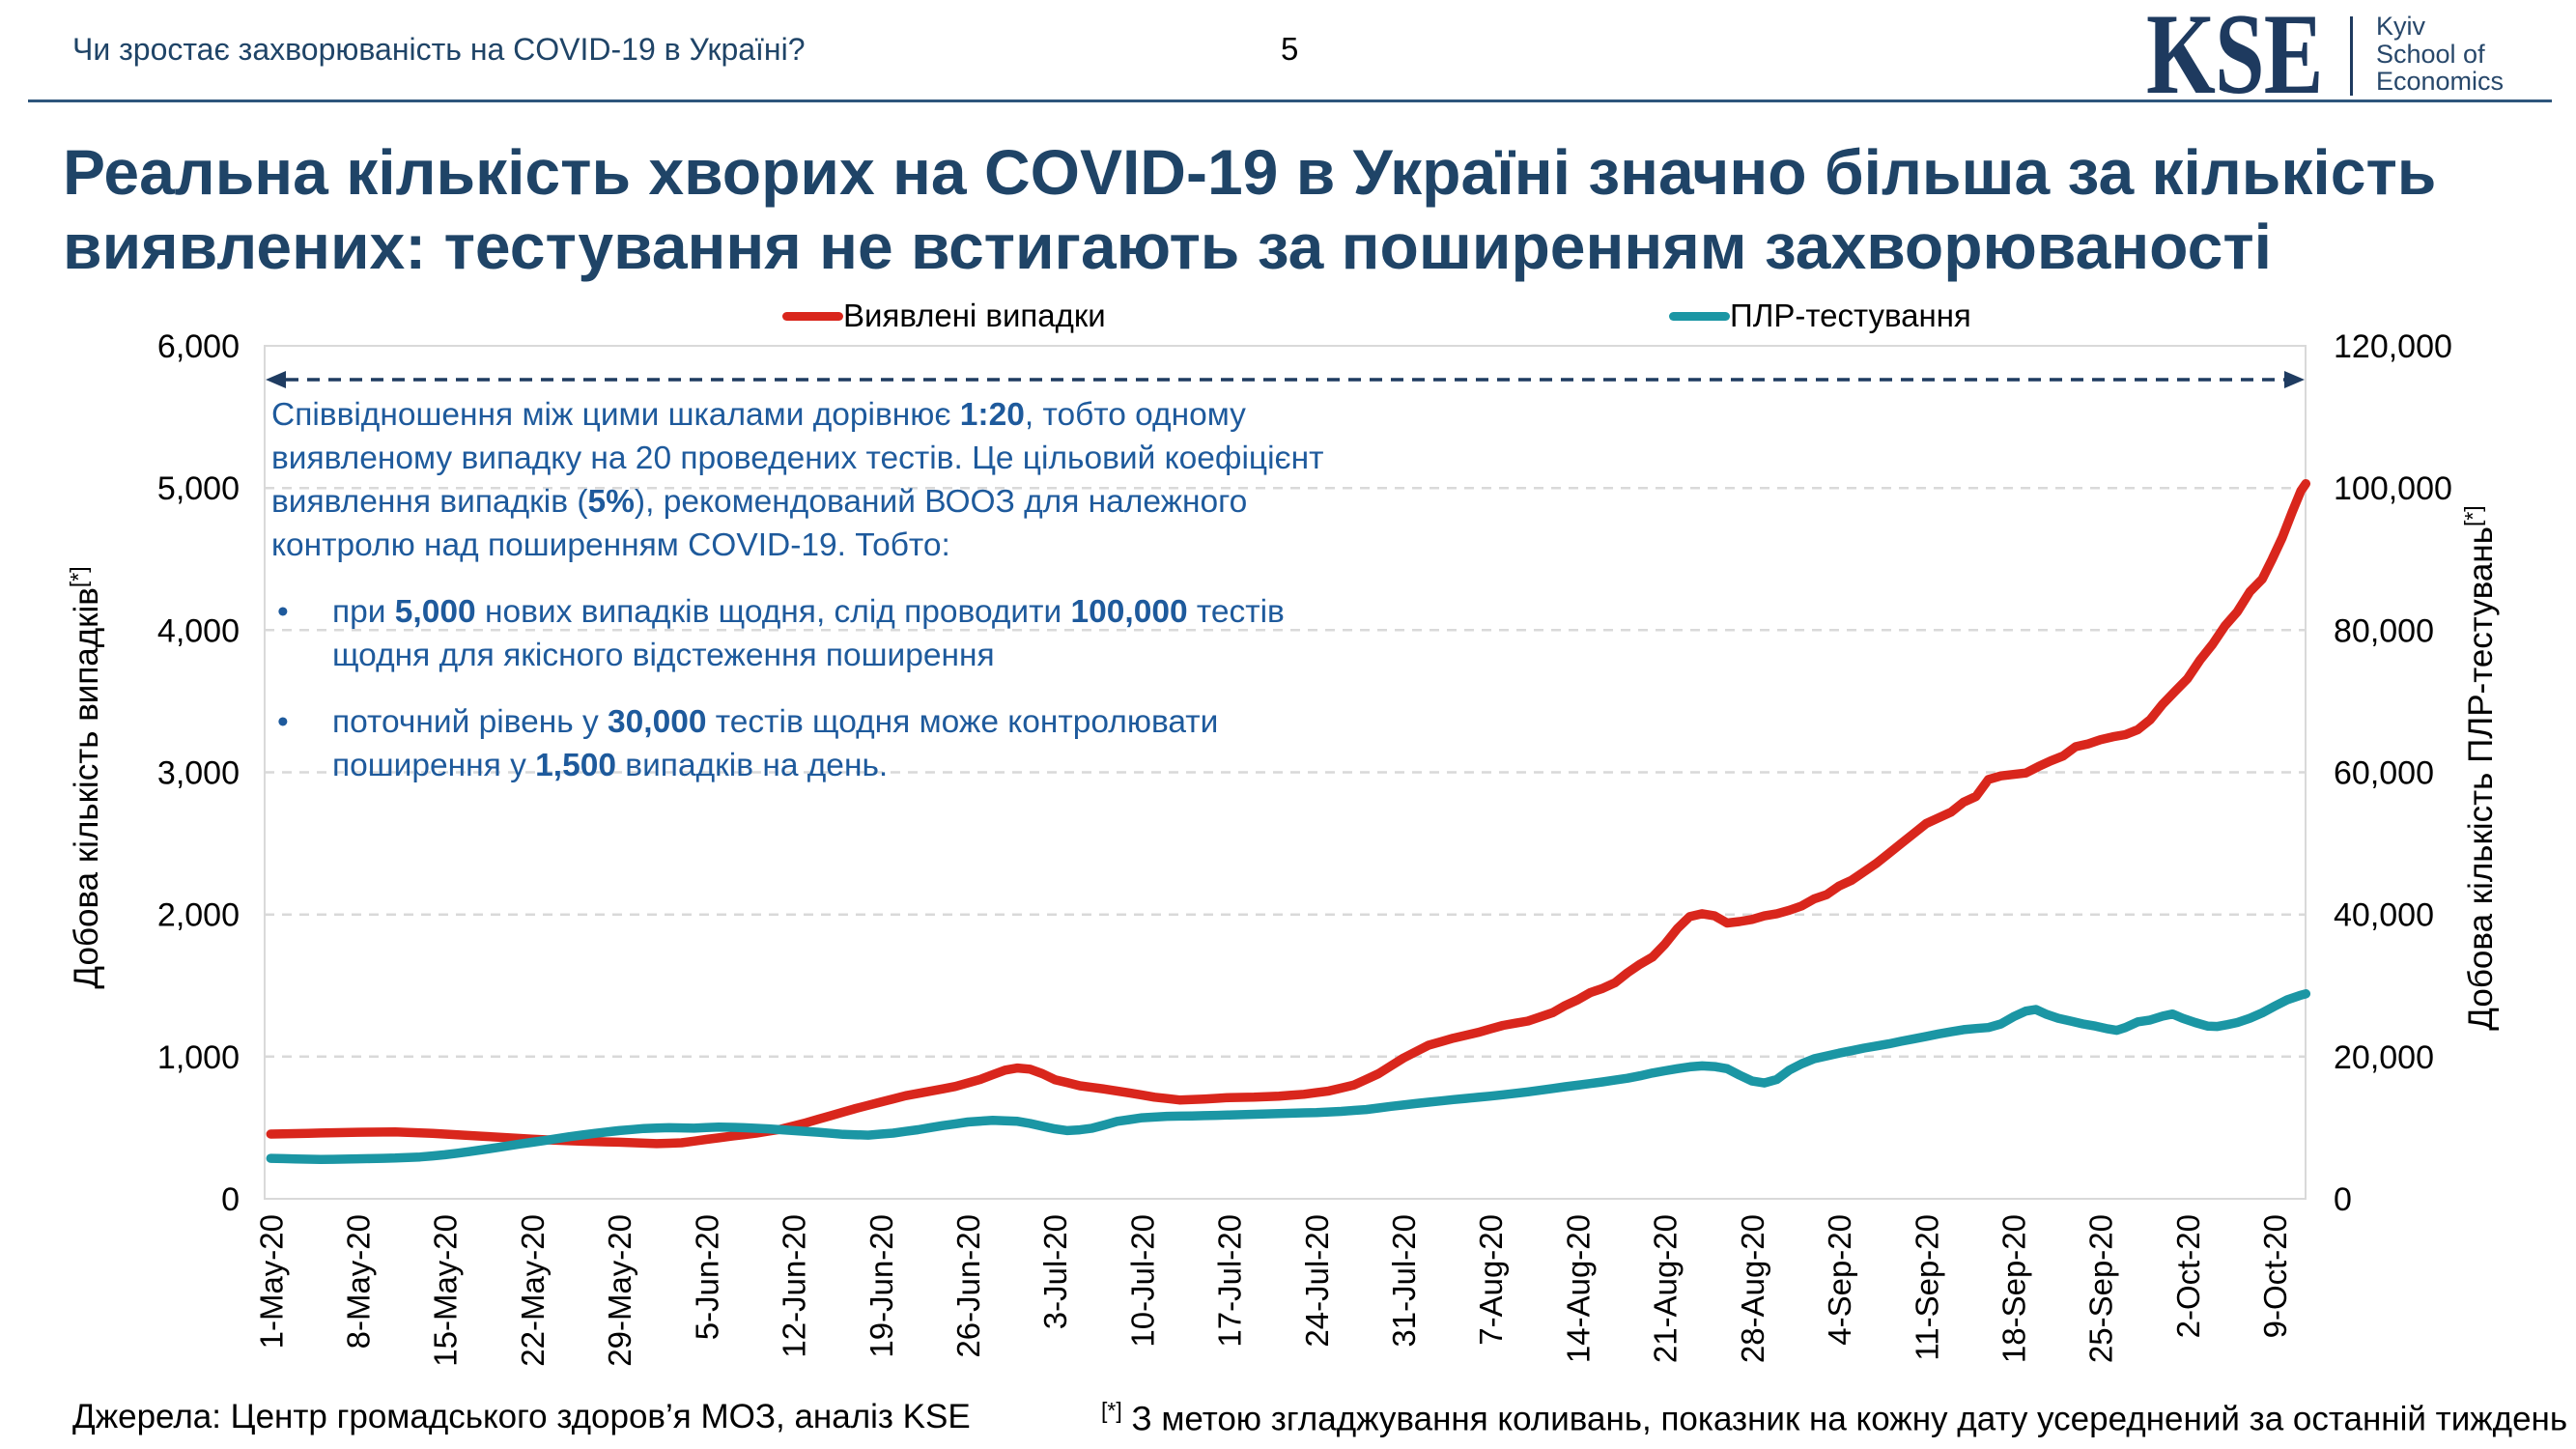 The width and height of the screenshot is (2576, 1449). I want to click on svg-text: 14-Aug-20, so click(1578, 1288).